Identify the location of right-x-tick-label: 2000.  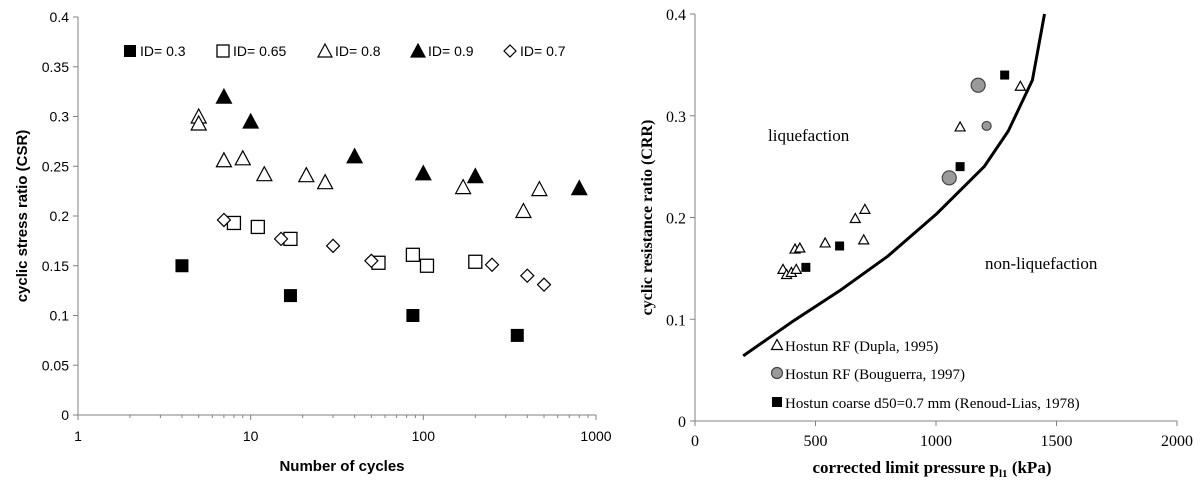
(1177, 441).